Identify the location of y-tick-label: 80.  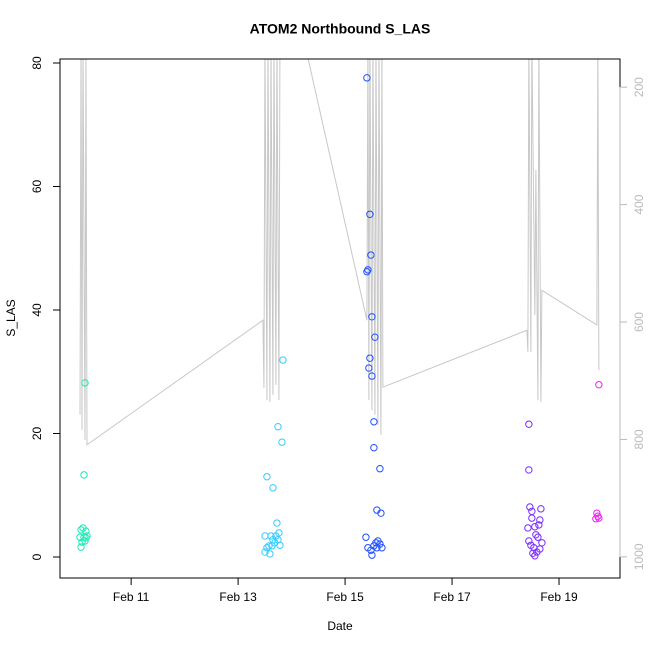
(37, 63).